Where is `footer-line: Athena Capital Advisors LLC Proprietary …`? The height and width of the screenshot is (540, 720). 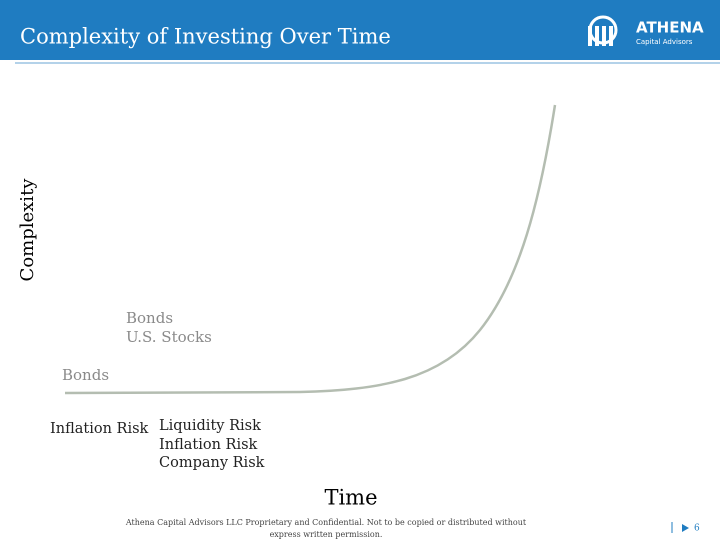
footer-line: Athena Capital Advisors LLC Proprietary … is located at coordinates (326, 522).